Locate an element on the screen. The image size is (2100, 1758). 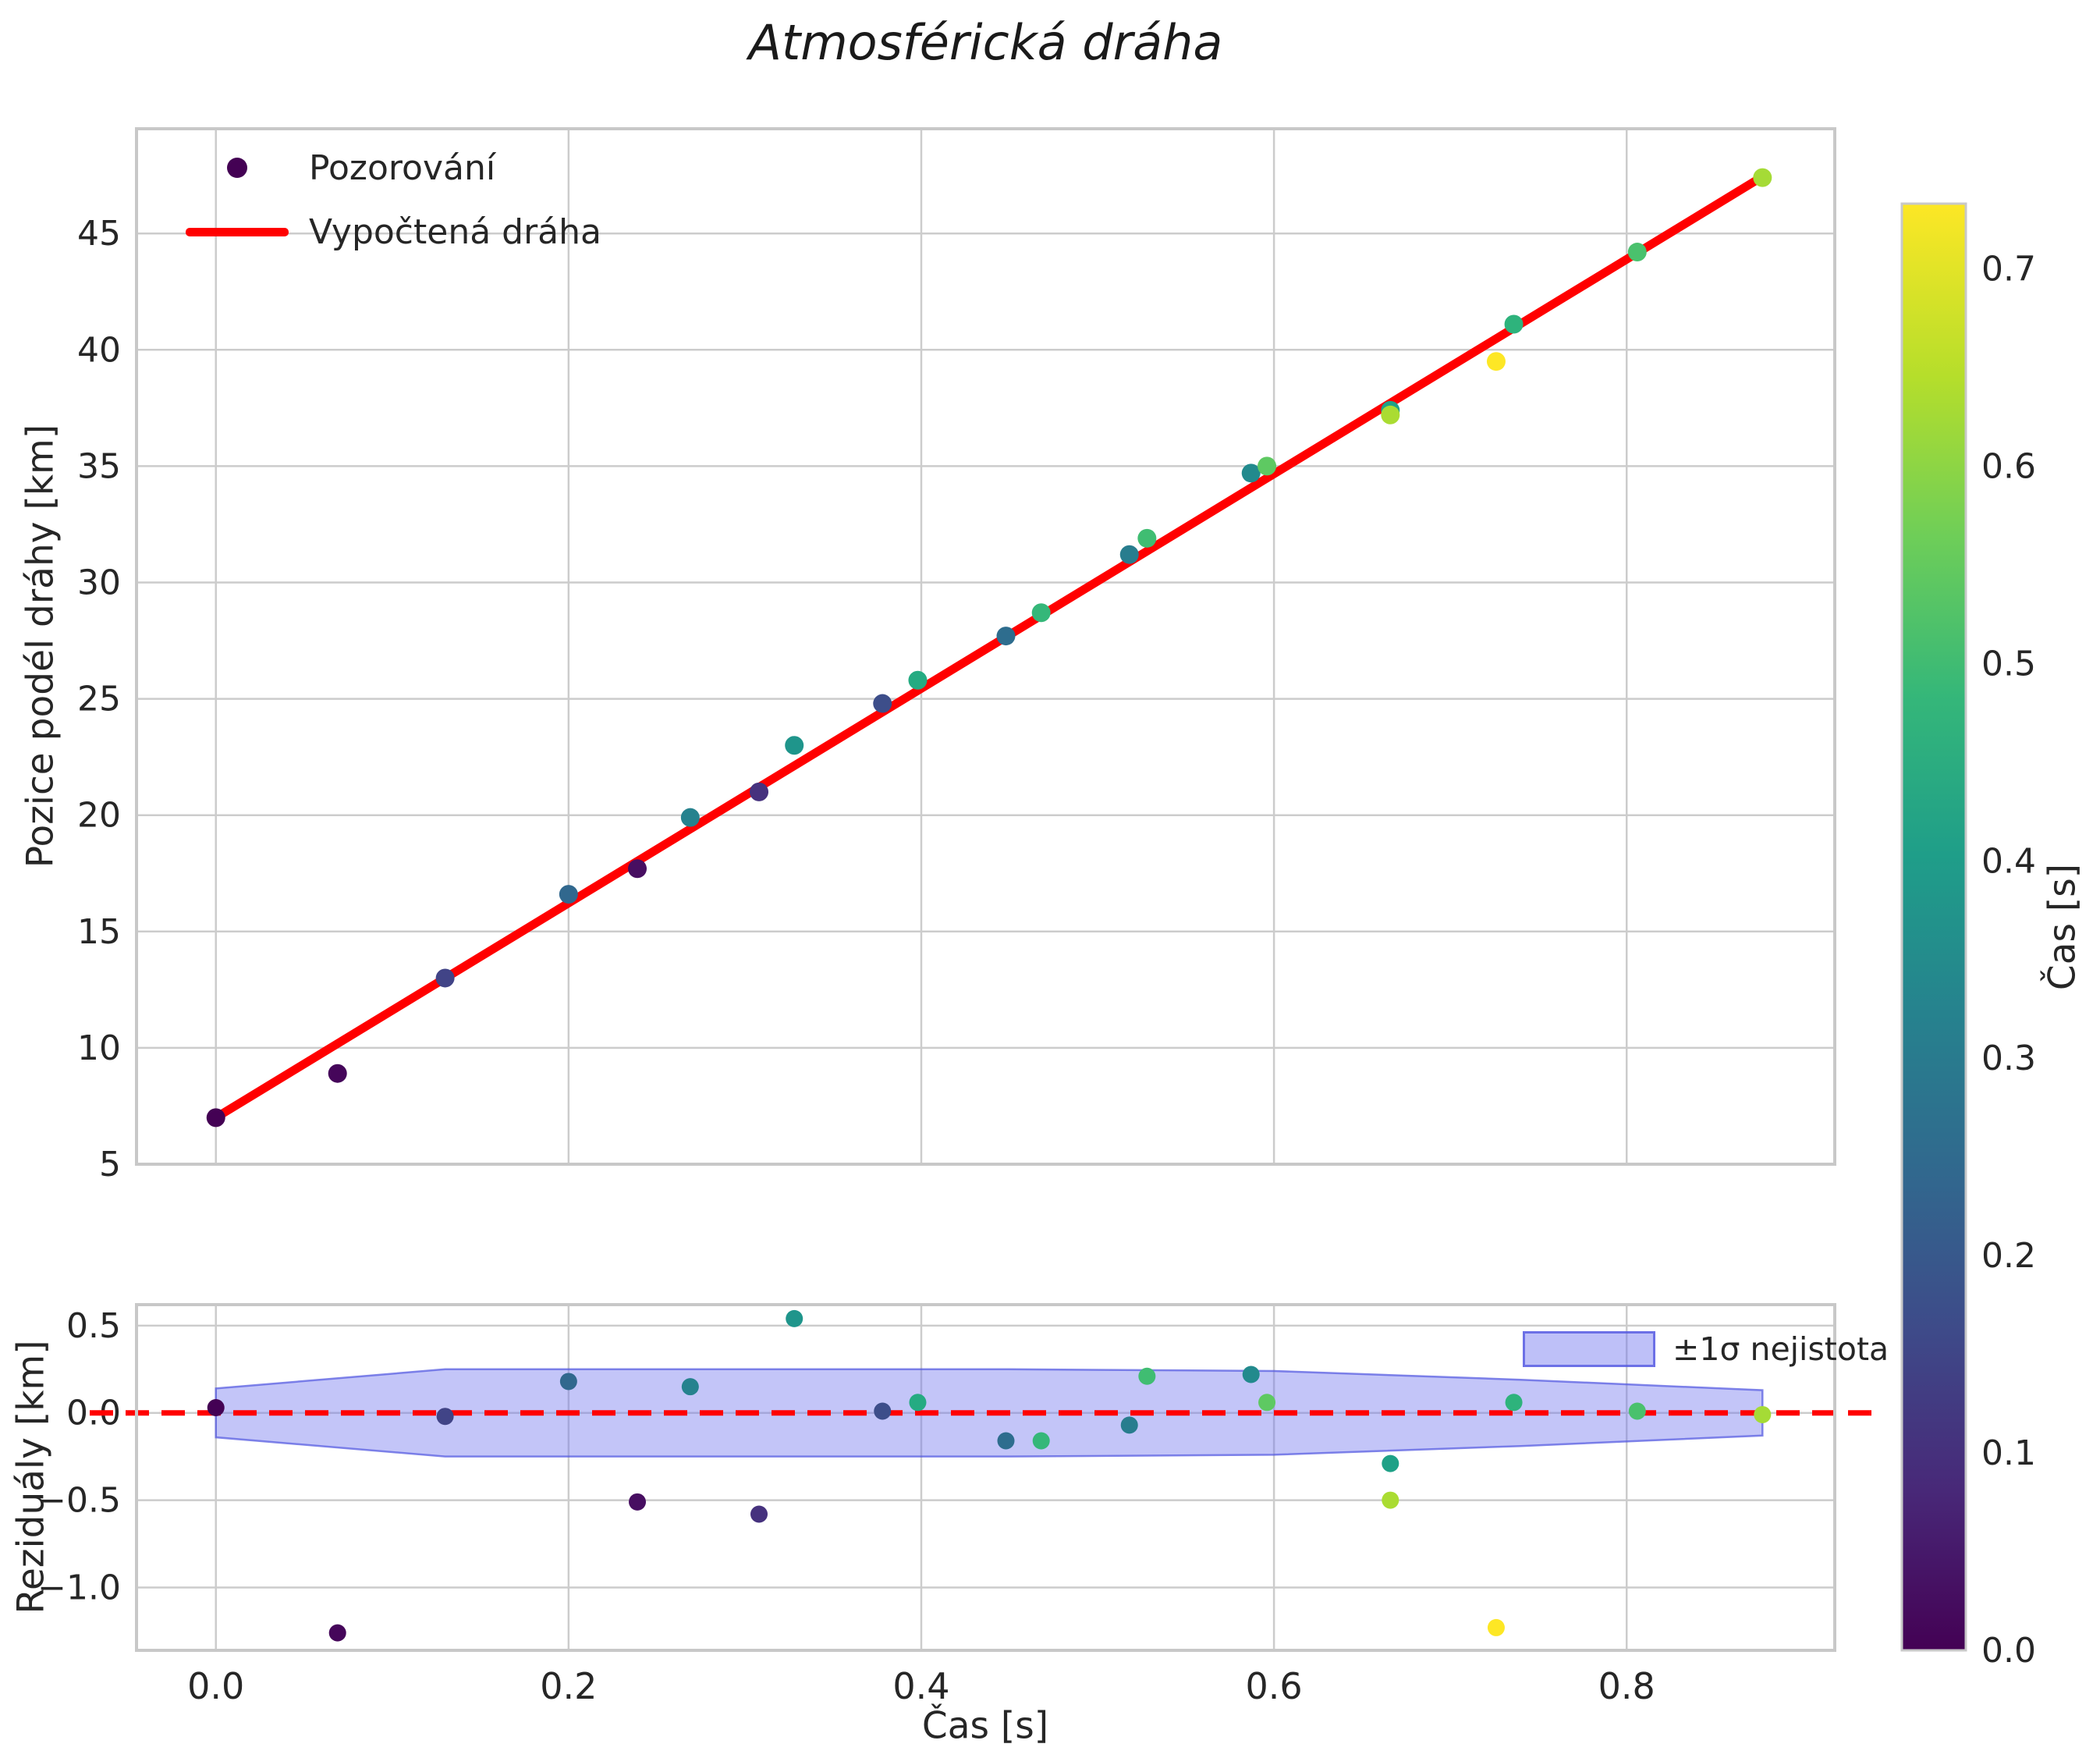
legend-item-observations: Pozorování is located at coordinates (393, 167).